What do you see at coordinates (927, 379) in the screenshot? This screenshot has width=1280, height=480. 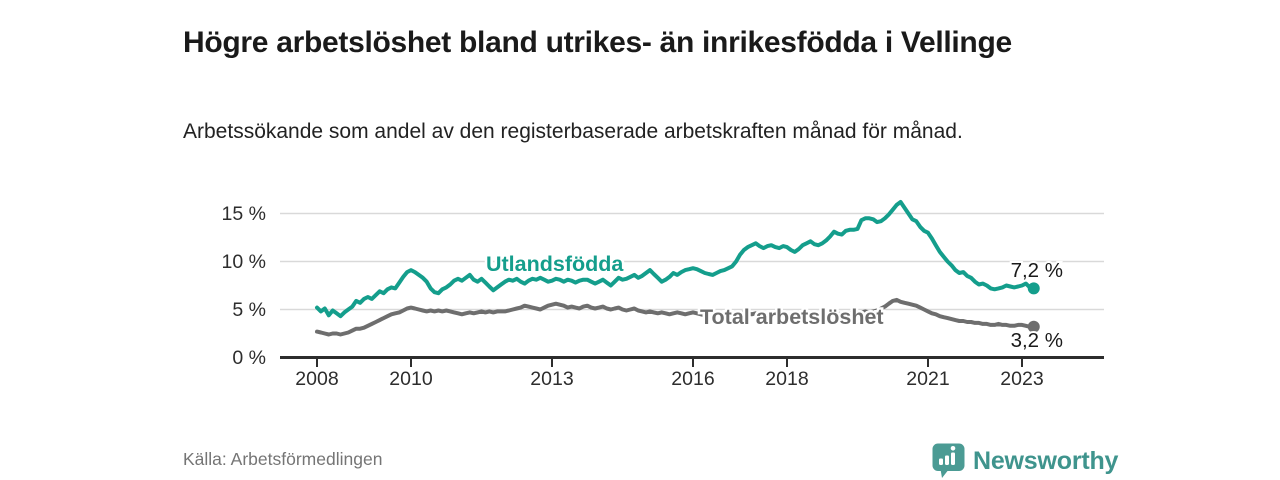 I see `x-tick-label: 2021` at bounding box center [927, 379].